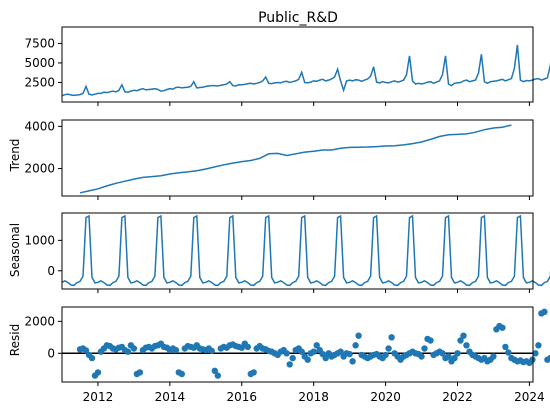 The image size is (550, 410). I want to click on y-tick-label: 1000, so click(39, 240).